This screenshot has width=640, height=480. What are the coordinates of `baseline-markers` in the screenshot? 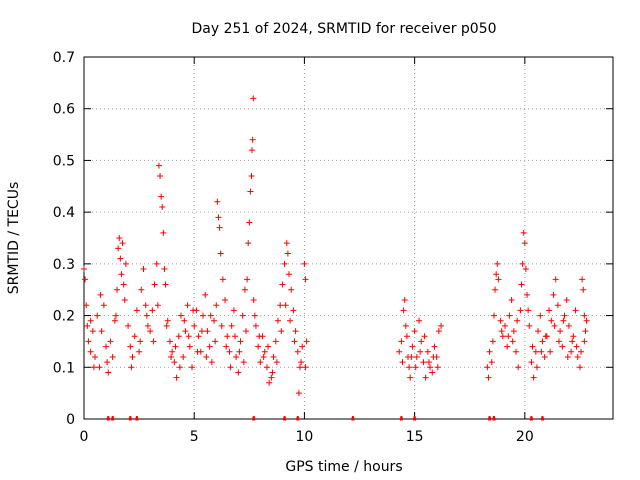 It's located at (325, 418).